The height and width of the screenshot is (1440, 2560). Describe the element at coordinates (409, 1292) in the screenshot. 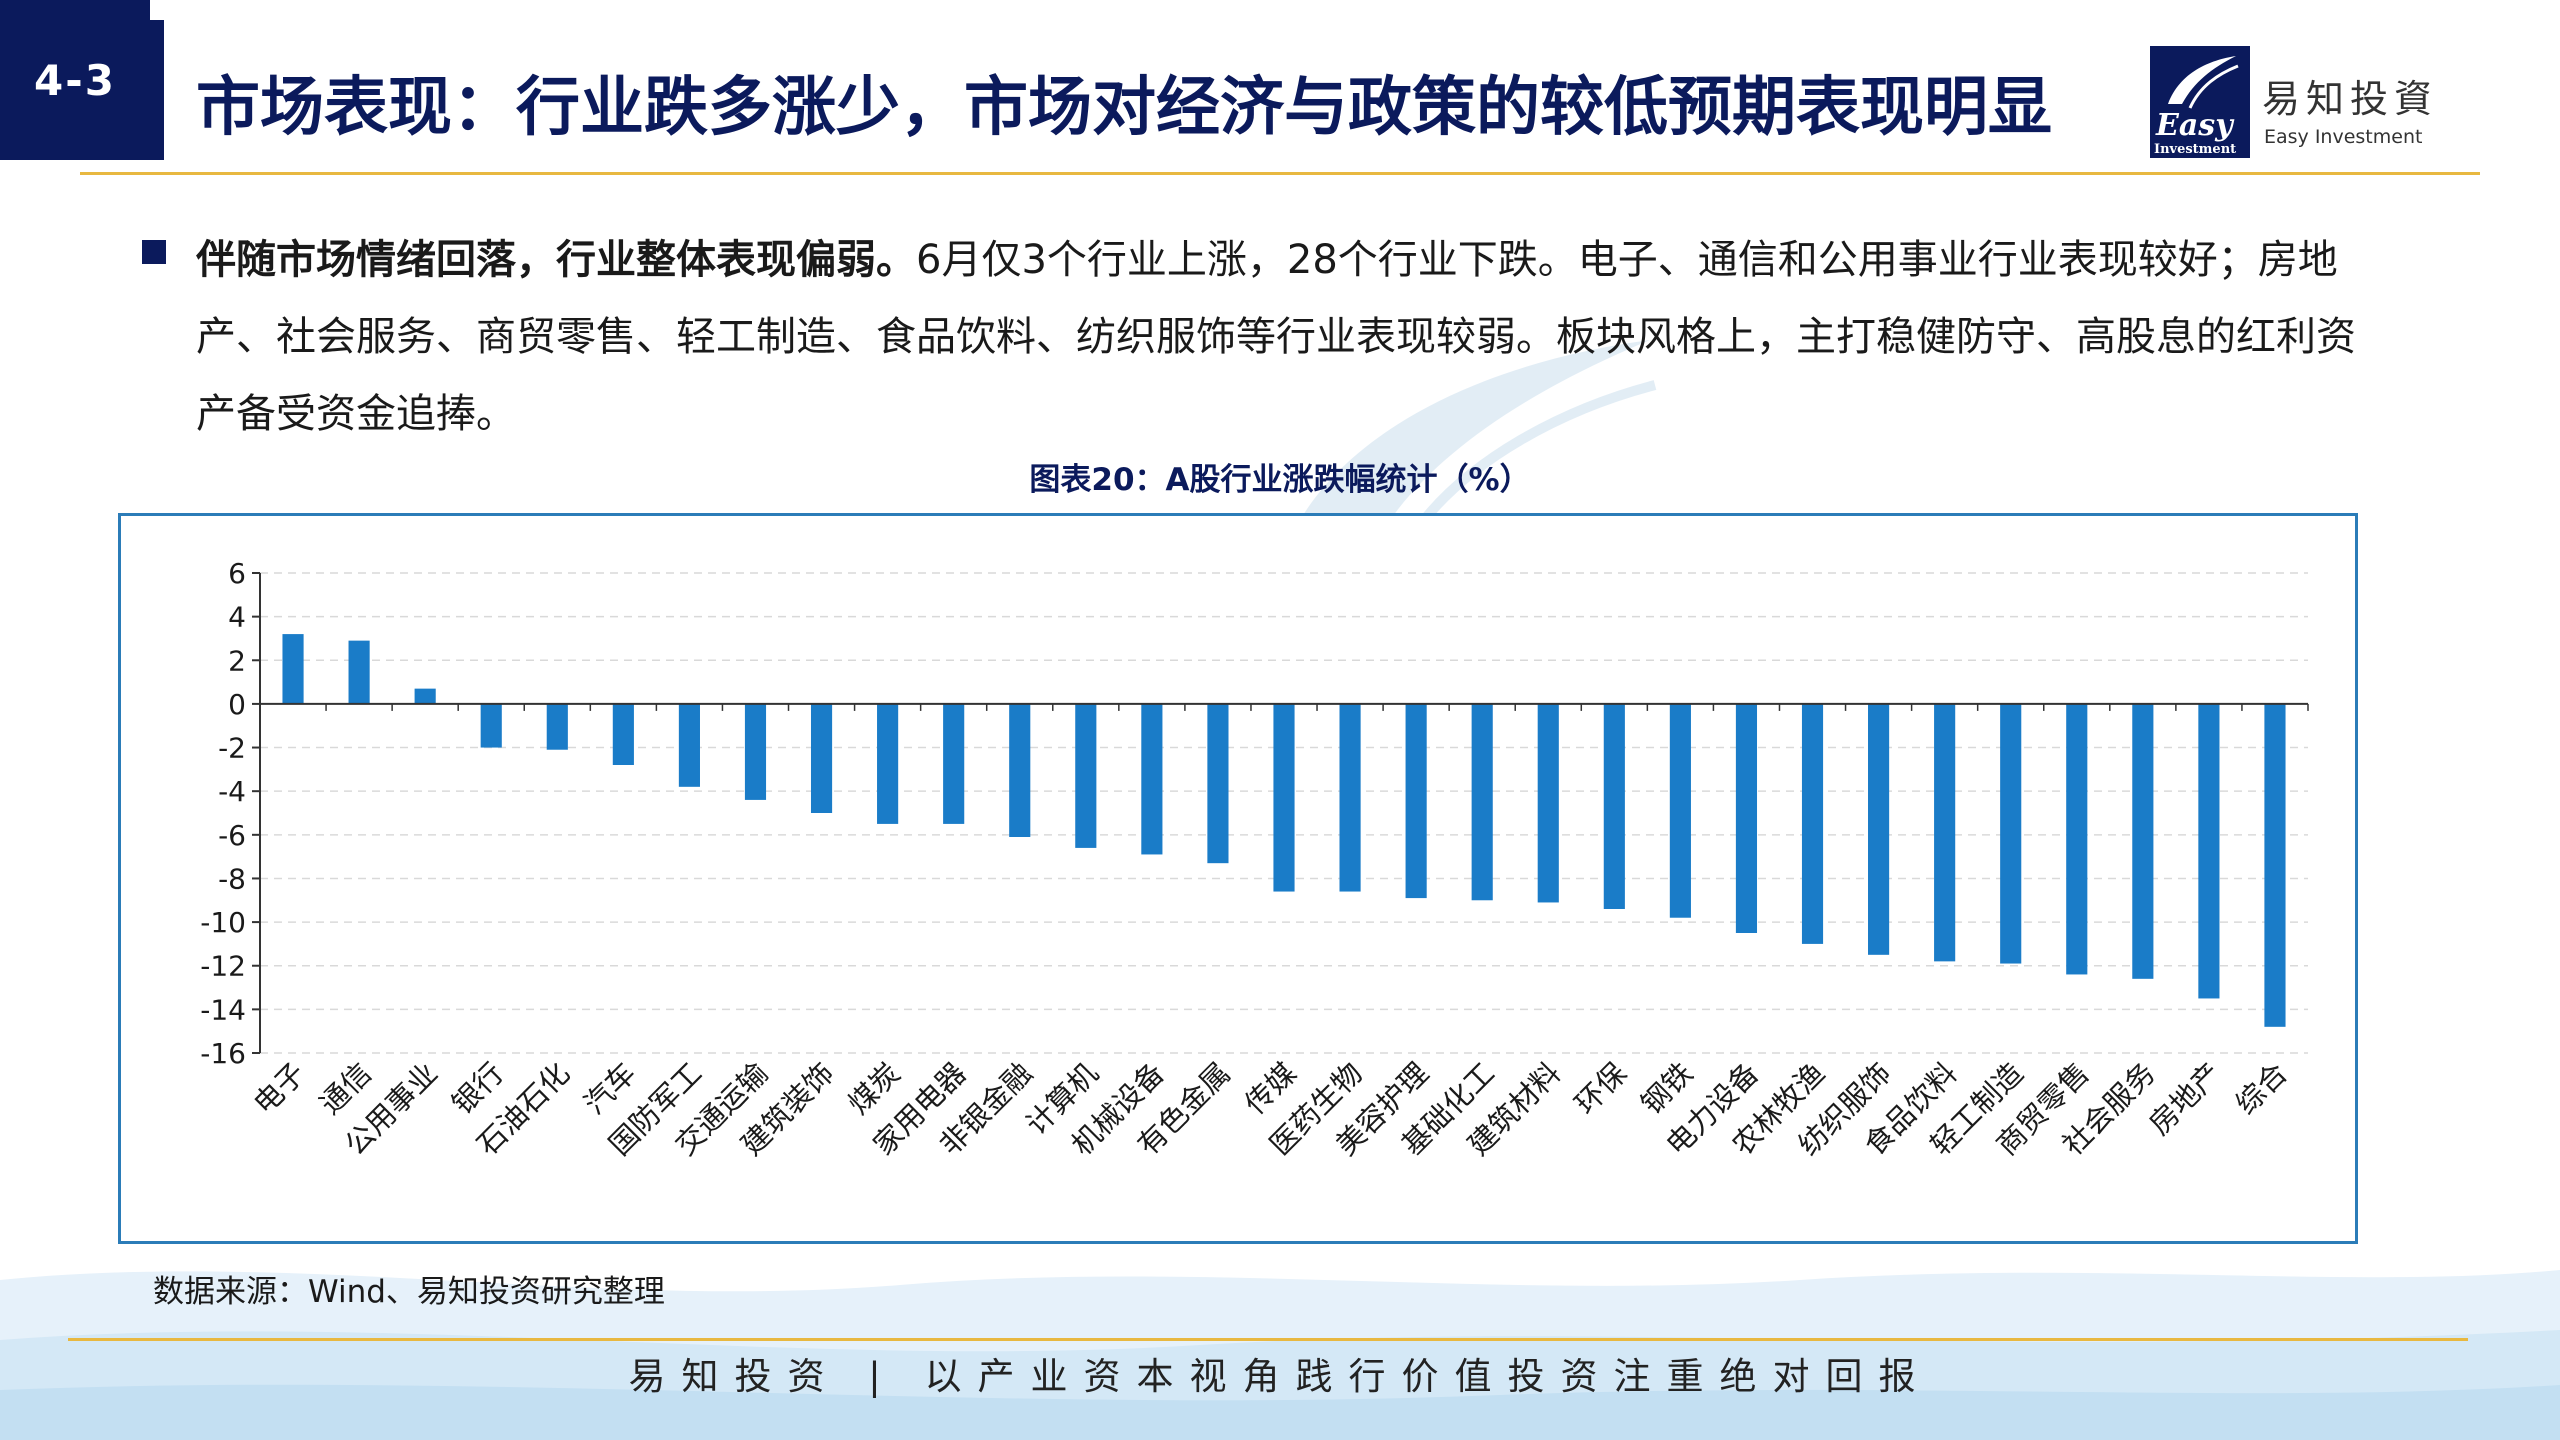

I see `data-source: 数据来源：Wind、易知投资研究整理` at that location.